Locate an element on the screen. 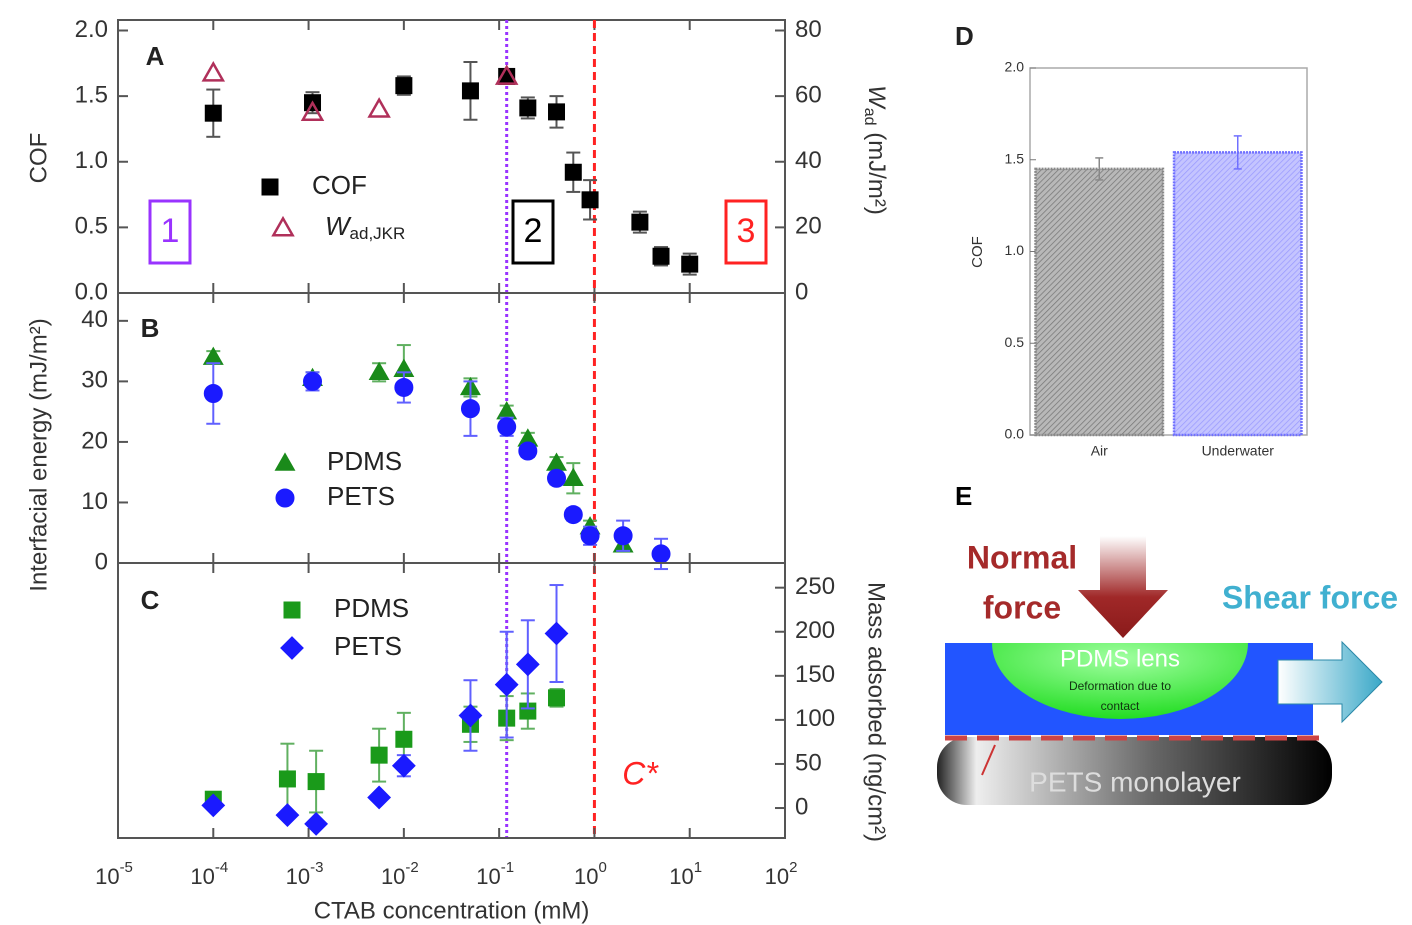 This screenshot has width=1412, height=925. region-label: 2 is located at coordinates (533, 231).